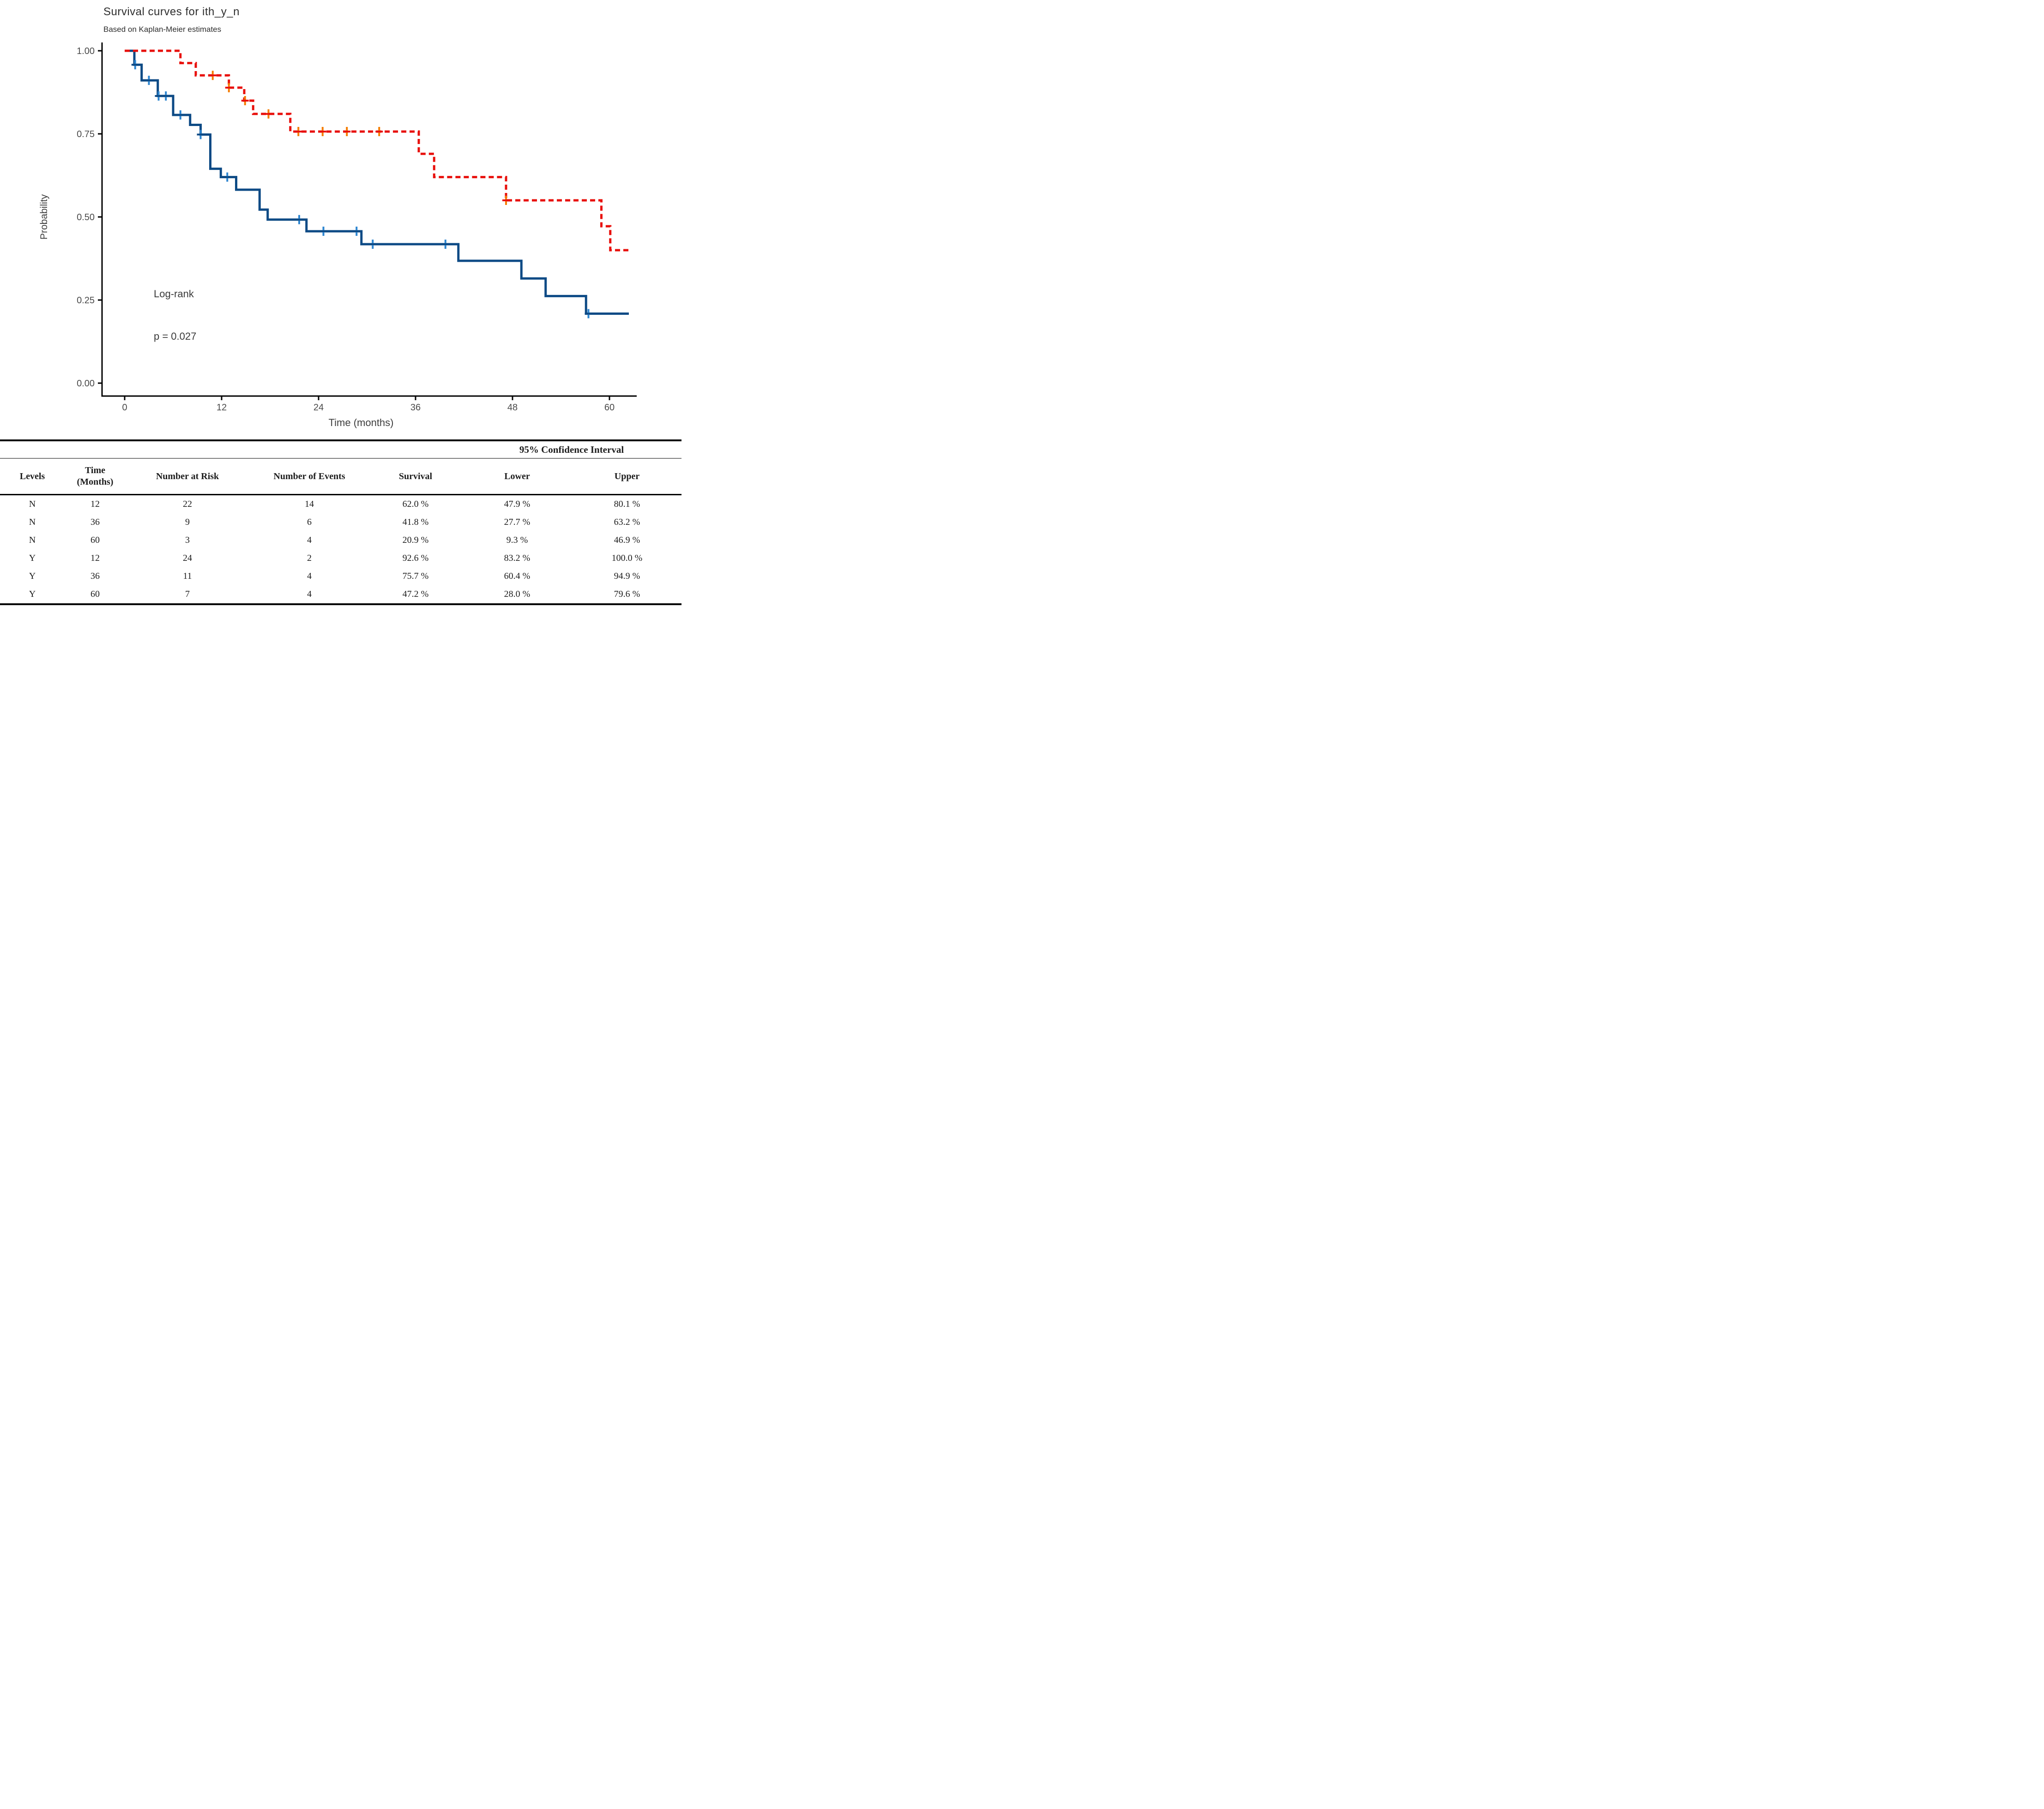 This screenshot has height=1809, width=2044. I want to click on table-cell: 3, so click(187, 540).